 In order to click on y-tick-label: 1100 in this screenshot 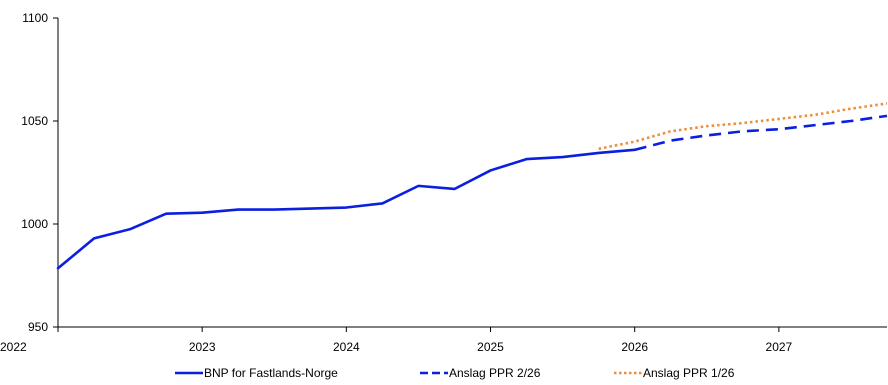, I will do `click(35, 18)`.